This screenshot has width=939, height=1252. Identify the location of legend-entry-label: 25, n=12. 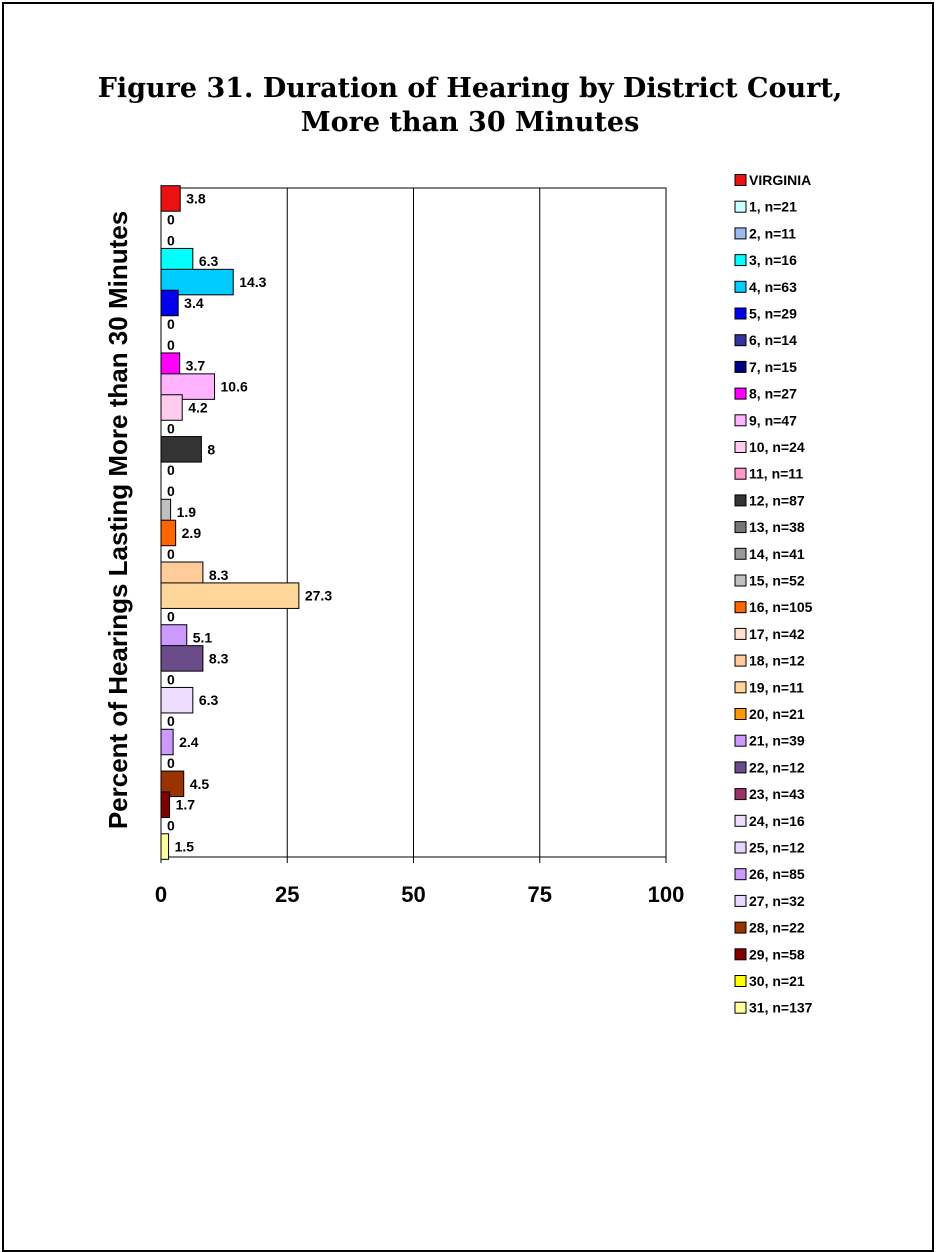
(777, 848).